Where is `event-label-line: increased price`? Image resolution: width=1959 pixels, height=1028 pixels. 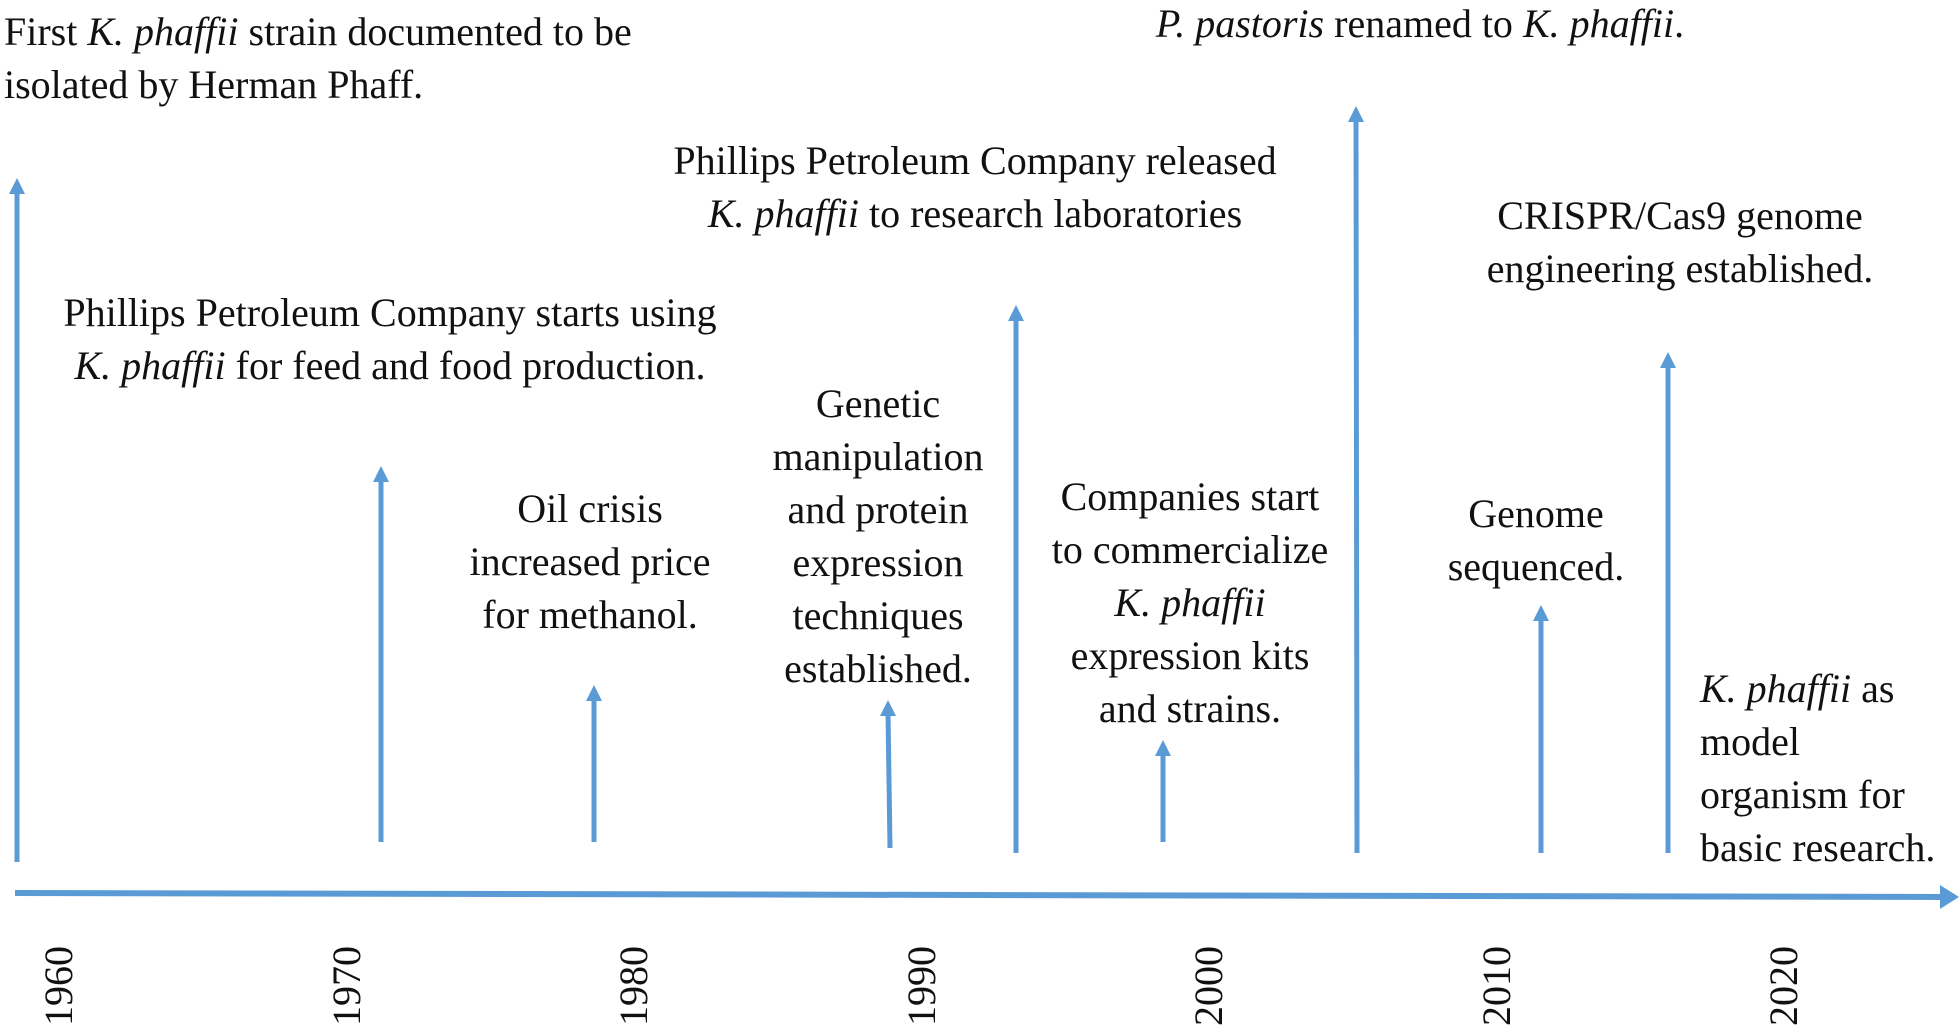 event-label-line: increased price is located at coordinates (590, 561).